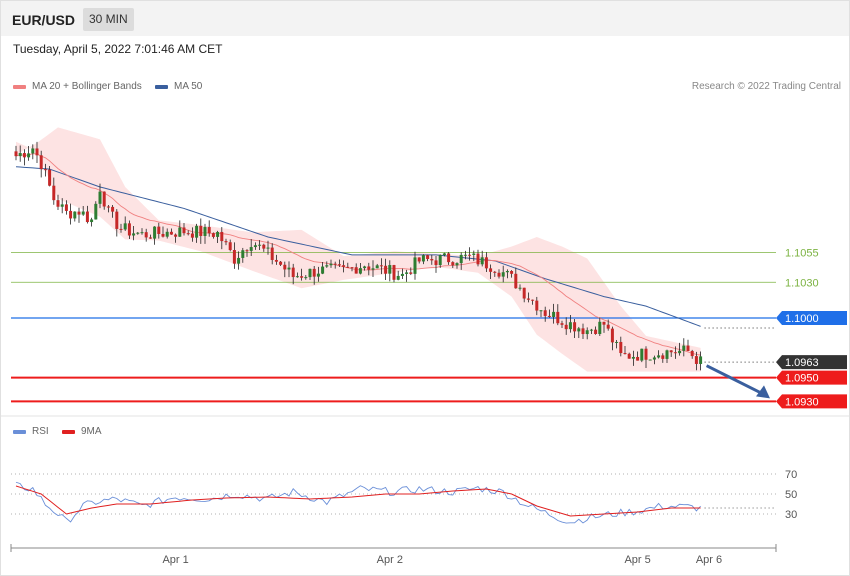 This screenshot has height=576, width=850. Describe the element at coordinates (82, 431) in the screenshot. I see `legend-9ma: 9MA` at that location.